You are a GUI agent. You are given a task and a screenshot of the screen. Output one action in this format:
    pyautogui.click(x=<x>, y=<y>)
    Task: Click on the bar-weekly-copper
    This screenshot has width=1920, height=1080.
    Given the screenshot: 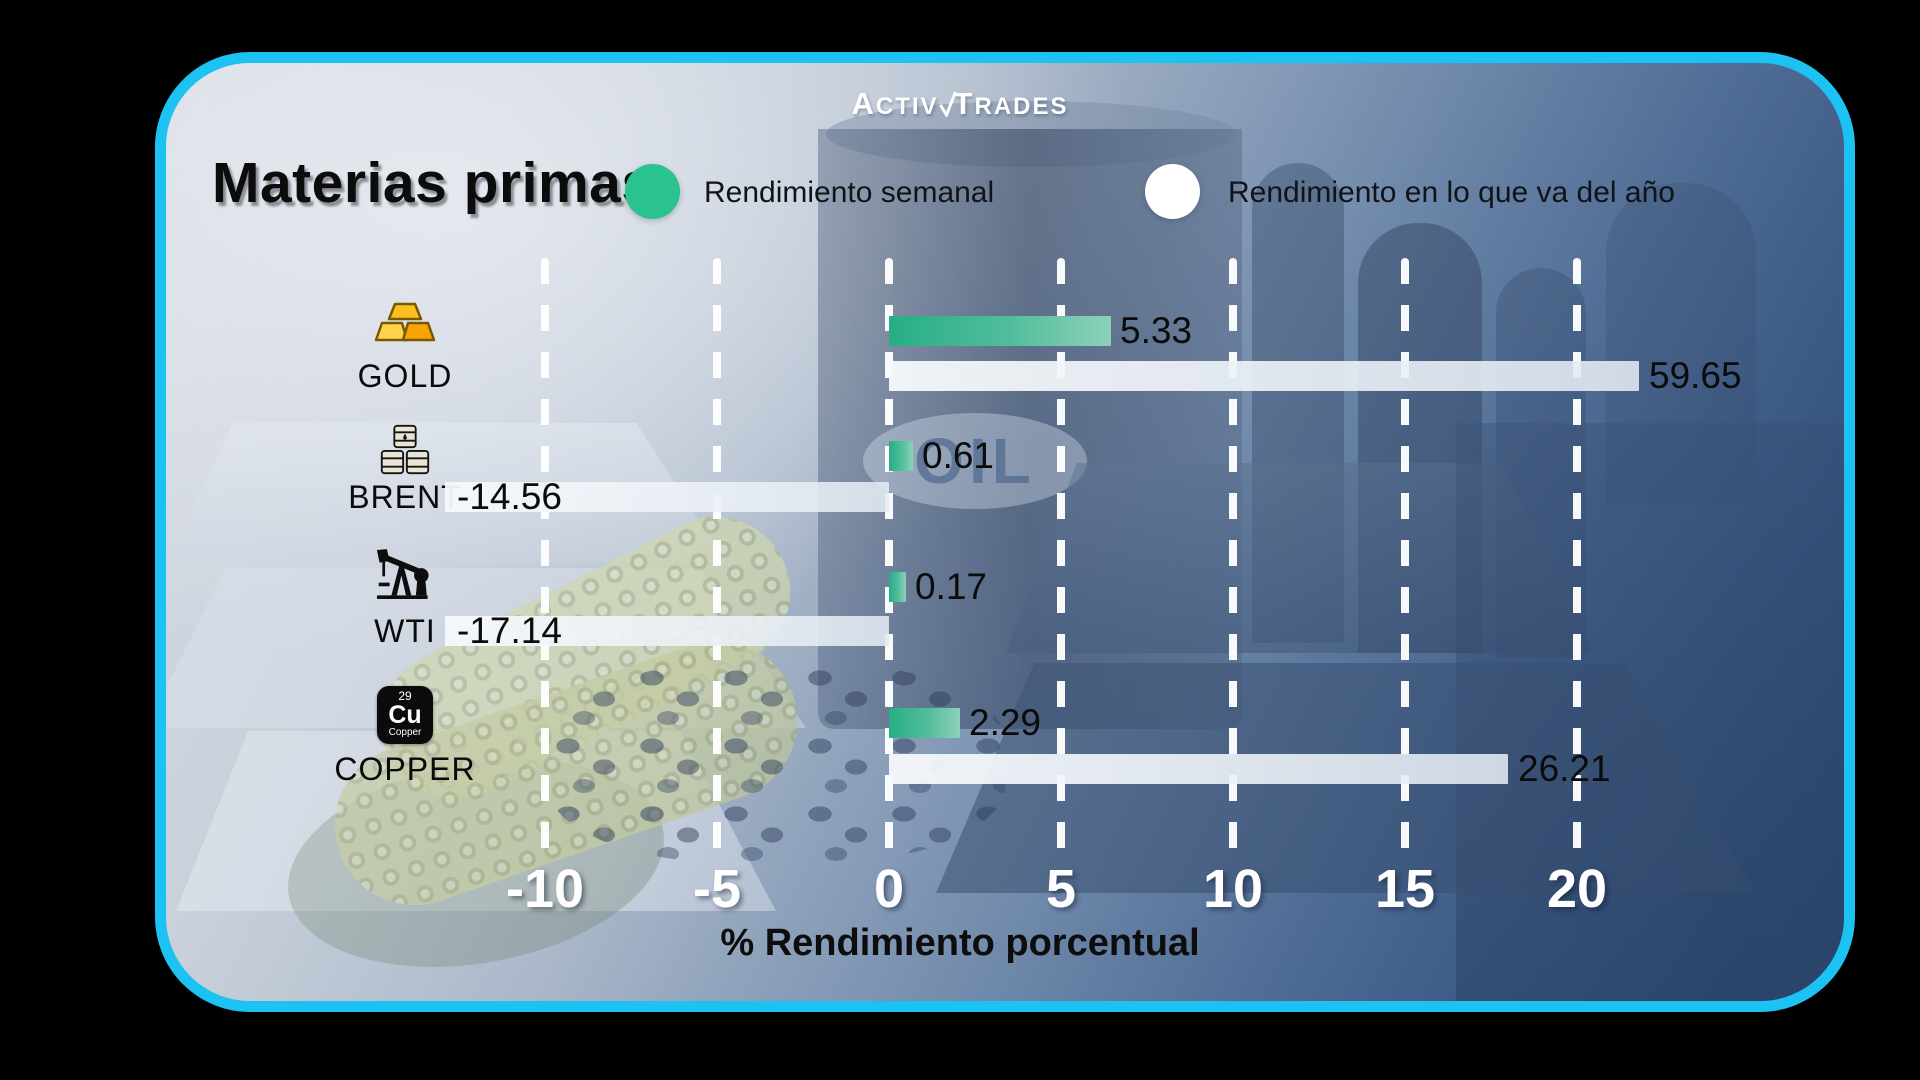 What is the action you would take?
    pyautogui.click(x=924, y=723)
    